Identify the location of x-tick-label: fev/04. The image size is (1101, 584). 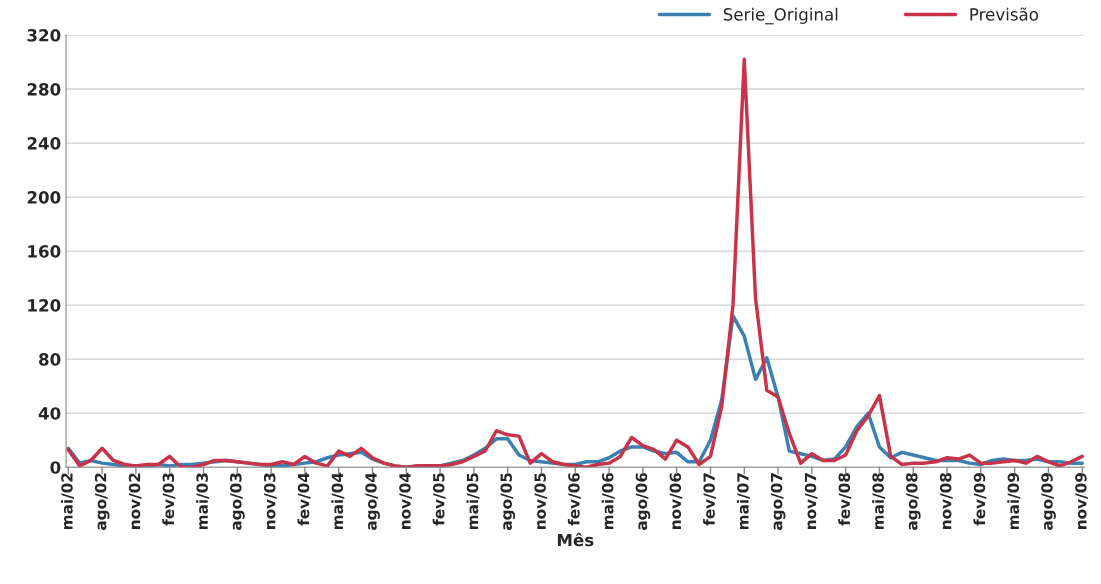
(304, 499).